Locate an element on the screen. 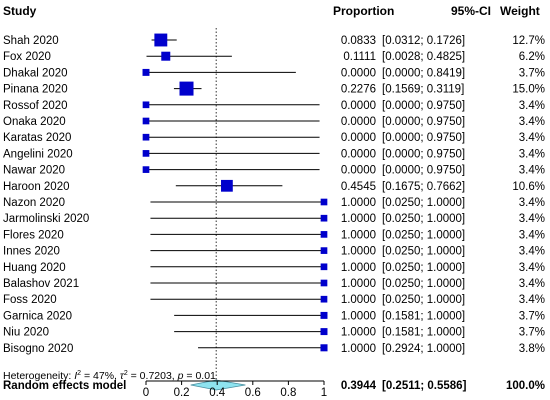 This screenshot has width=550, height=400. study-name: Nawar 2020 is located at coordinates (34, 171).